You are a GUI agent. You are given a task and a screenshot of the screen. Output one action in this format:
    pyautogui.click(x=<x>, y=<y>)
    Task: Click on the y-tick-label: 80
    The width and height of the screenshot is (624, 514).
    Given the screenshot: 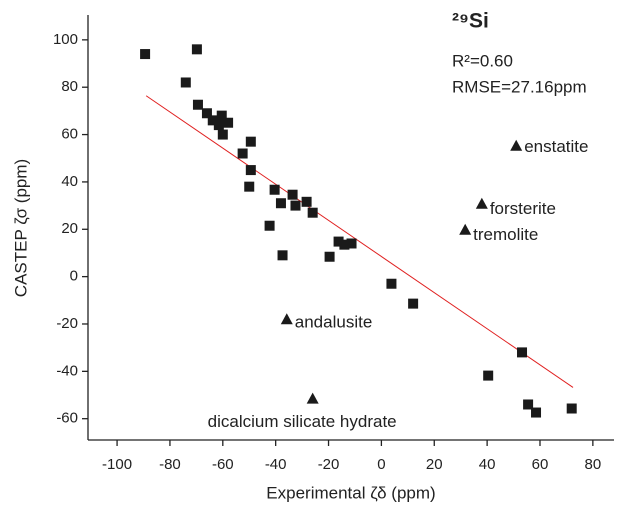 What is the action you would take?
    pyautogui.click(x=69, y=86)
    